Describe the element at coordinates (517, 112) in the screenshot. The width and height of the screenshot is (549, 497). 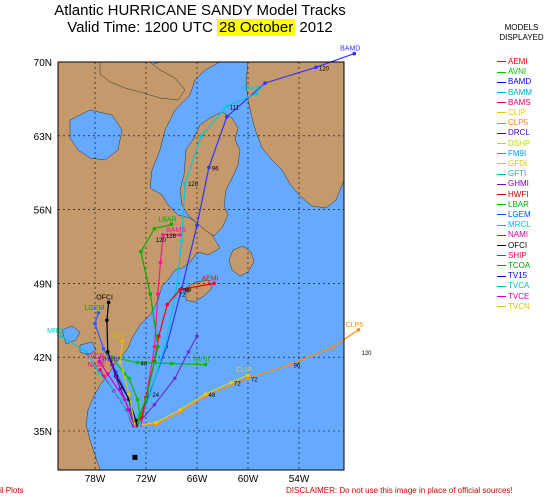
I see `legend-label: CLIP` at that location.